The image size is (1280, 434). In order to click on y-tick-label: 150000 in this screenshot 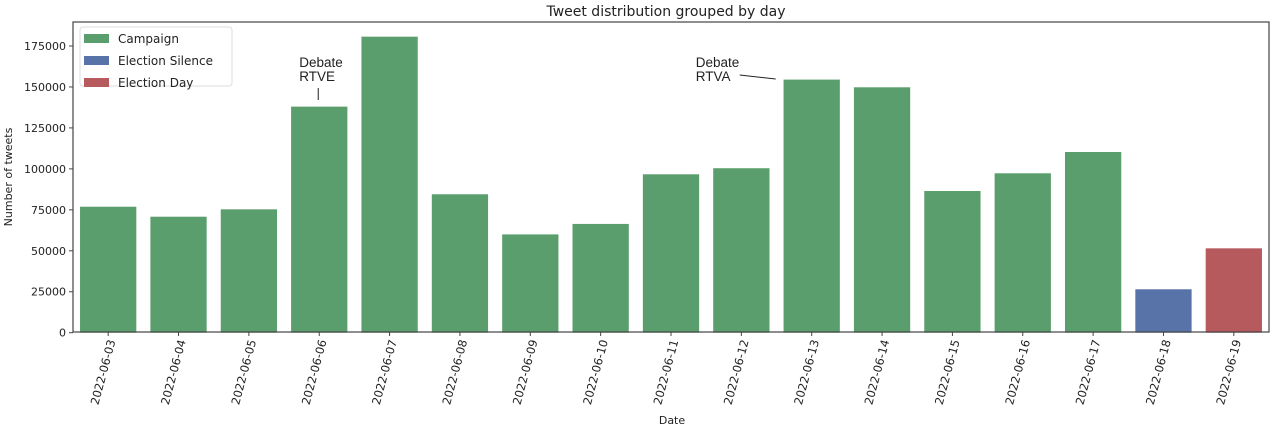, I will do `click(45, 87)`.